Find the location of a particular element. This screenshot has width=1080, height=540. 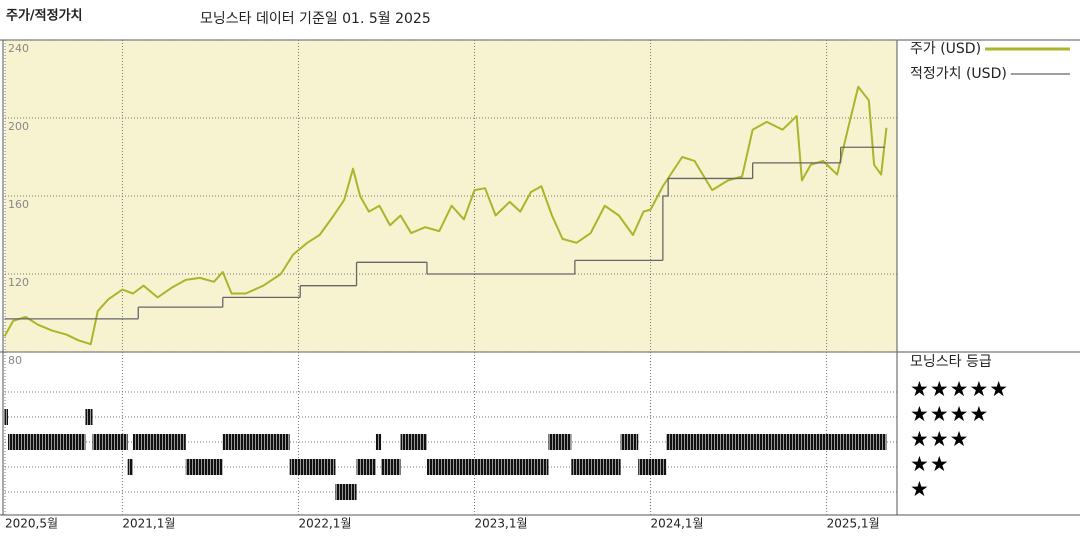

legend-label: 적정가치 (USD) is located at coordinates (958, 74).